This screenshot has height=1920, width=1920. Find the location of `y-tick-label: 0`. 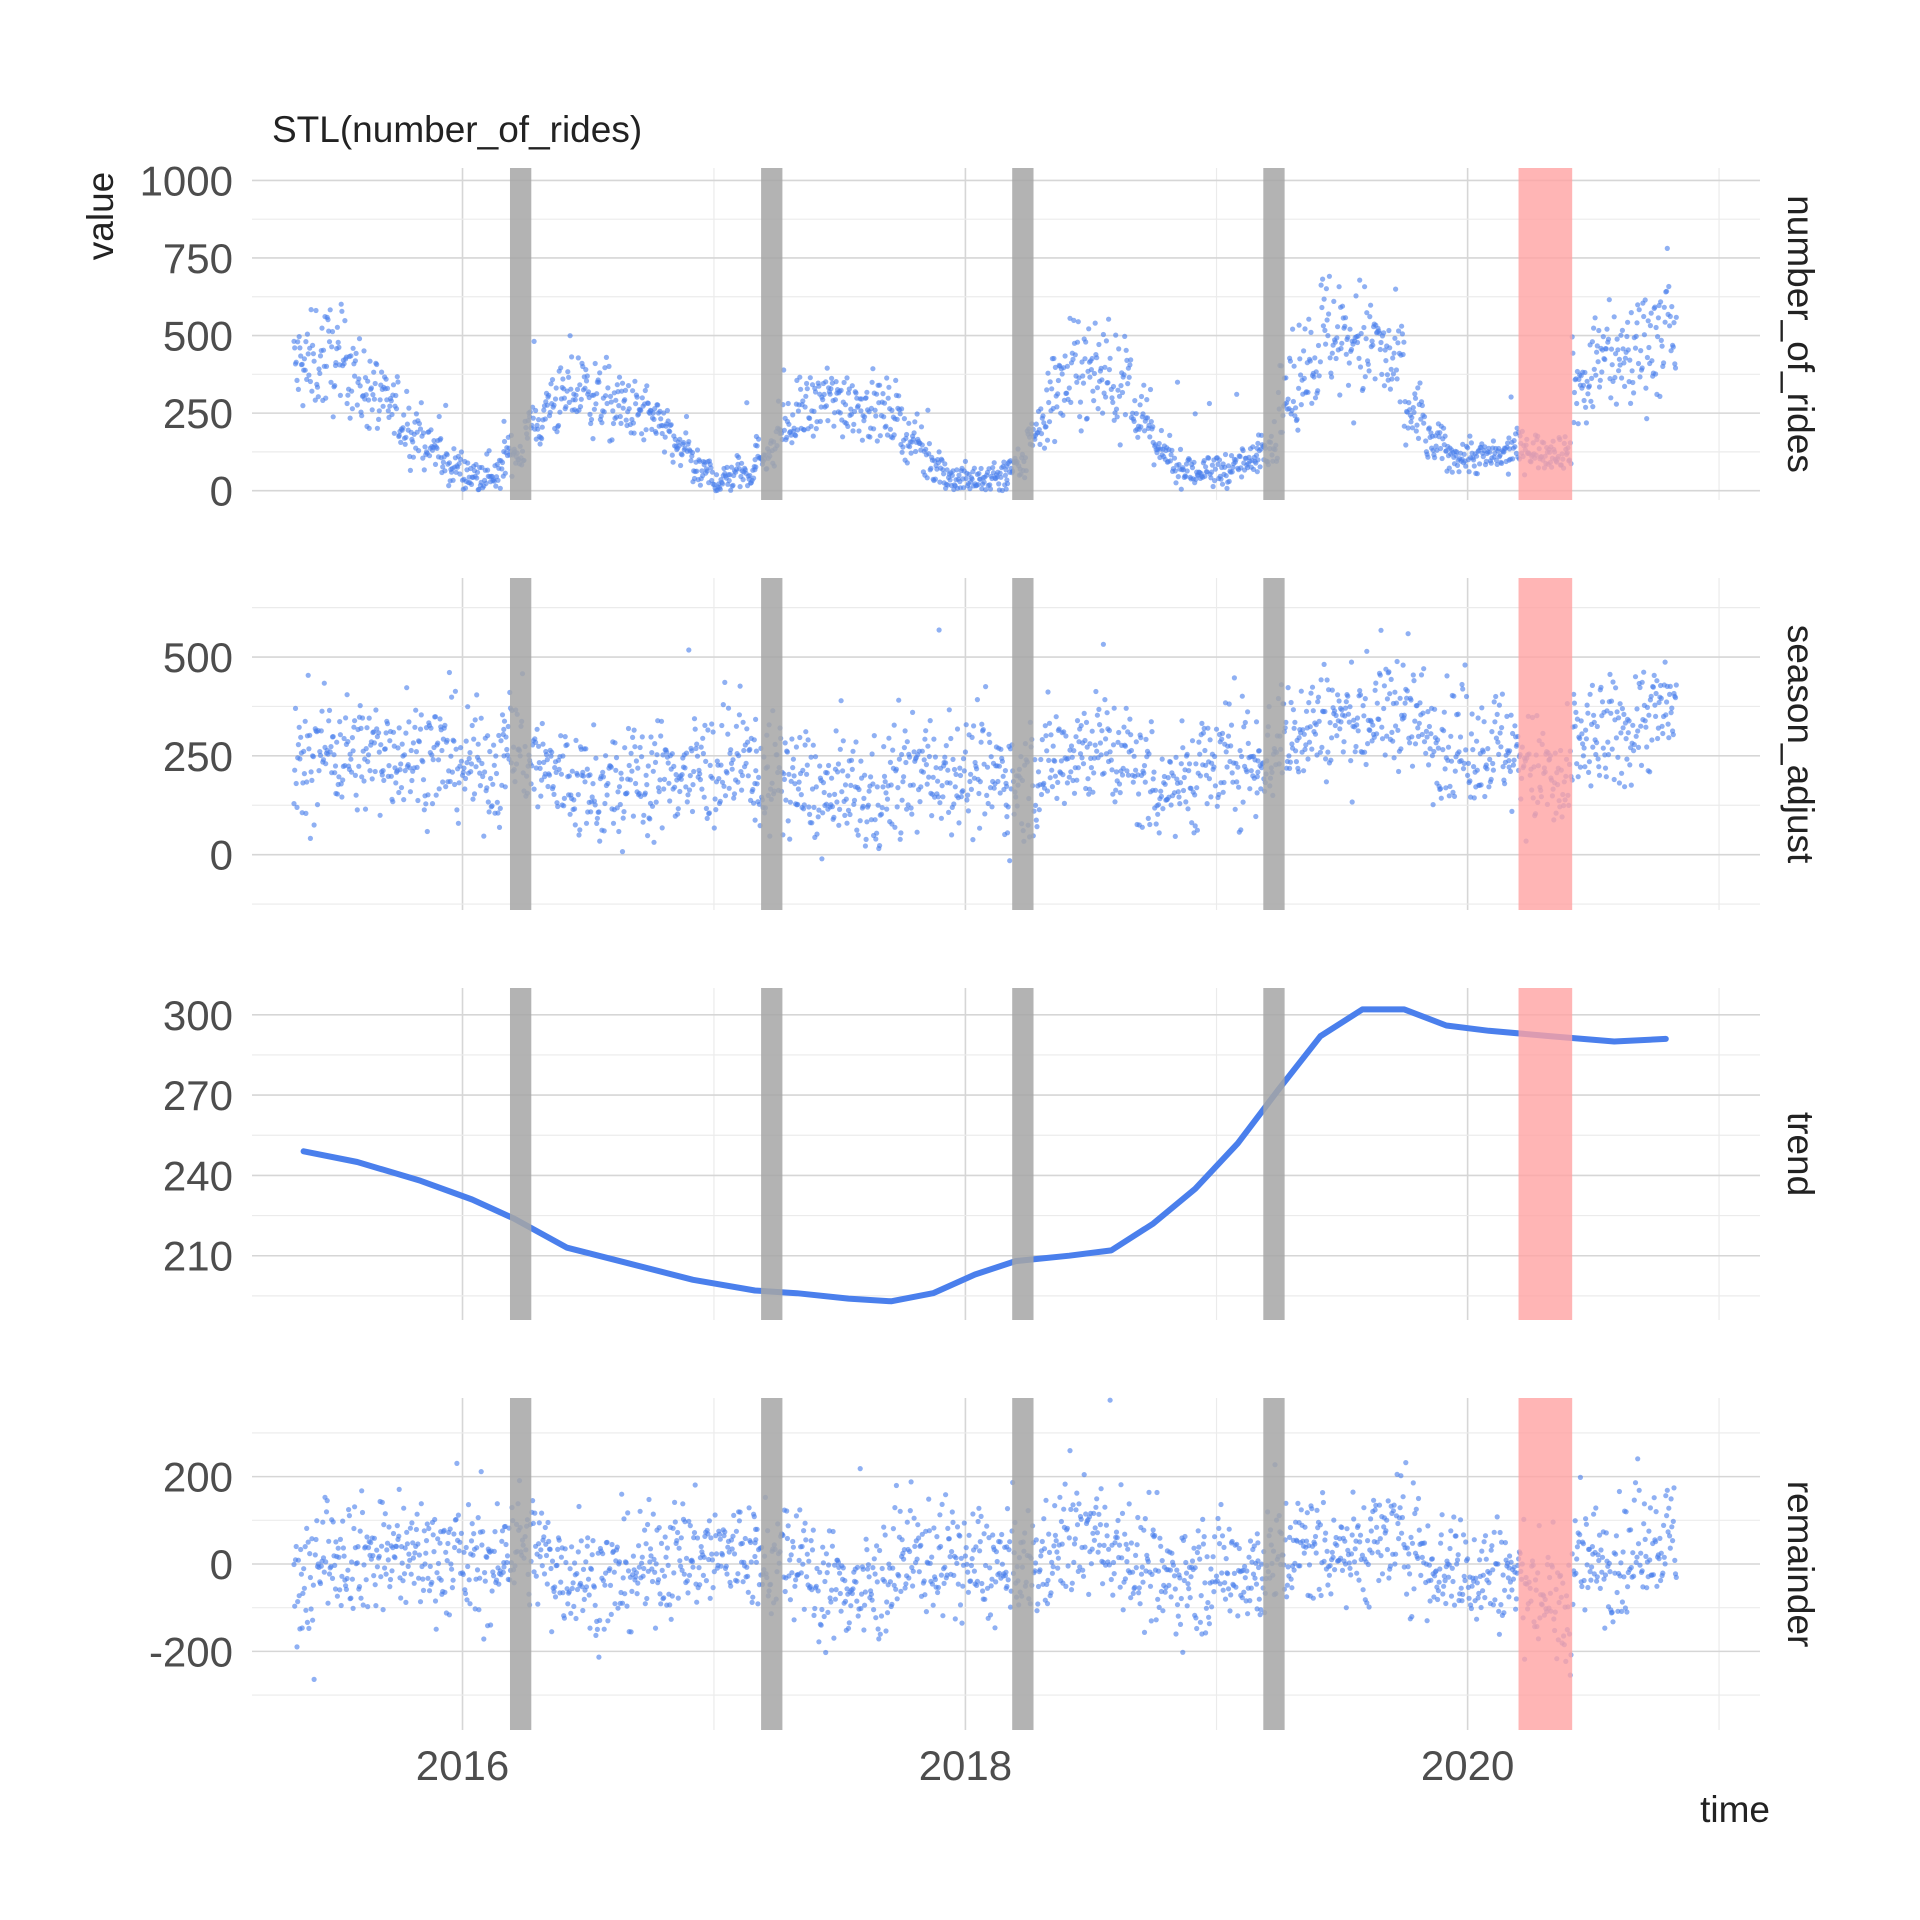

y-tick-label: 0 is located at coordinates (221, 491).